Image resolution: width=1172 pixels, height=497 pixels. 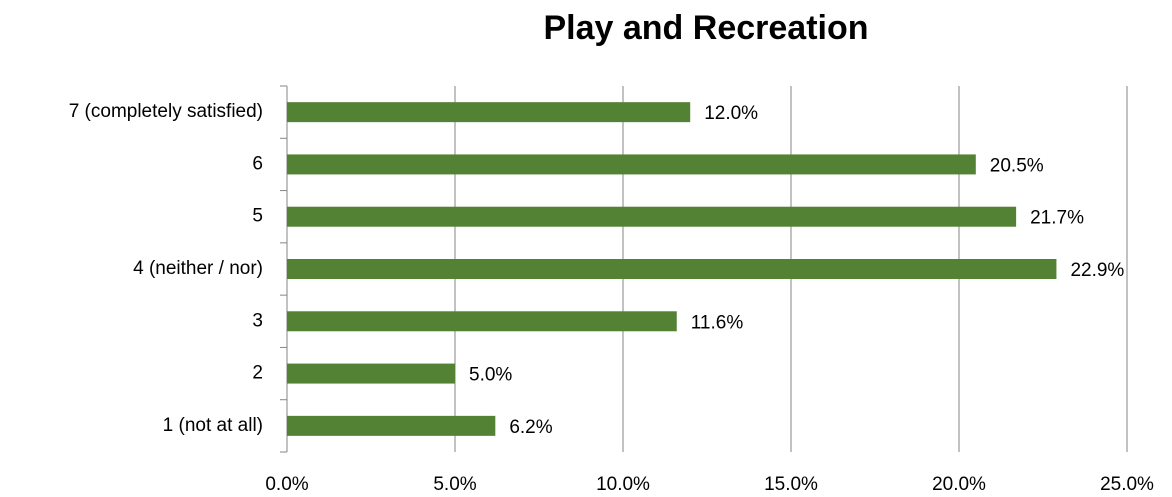 I want to click on x-tick-label: 20.0%, so click(x=959, y=484).